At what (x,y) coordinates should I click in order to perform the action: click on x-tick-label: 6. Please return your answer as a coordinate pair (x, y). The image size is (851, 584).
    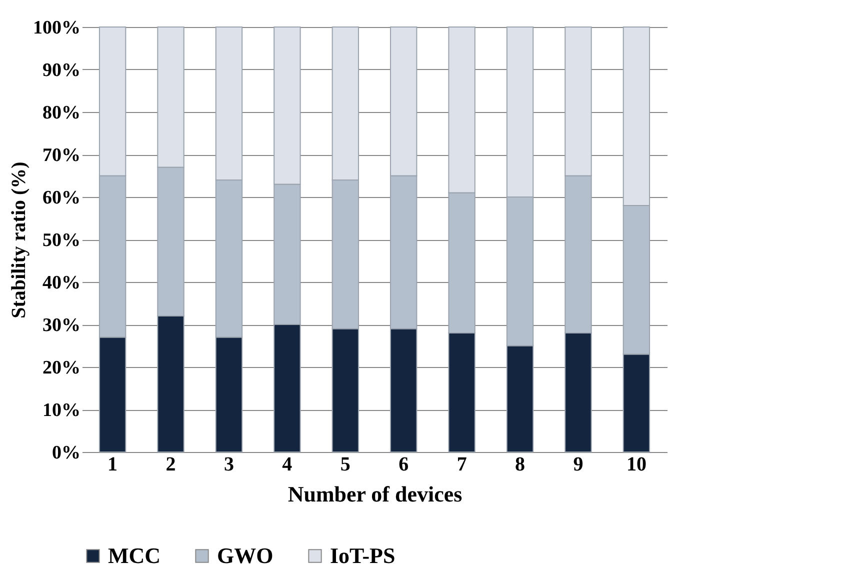
    Looking at the image, I should click on (403, 465).